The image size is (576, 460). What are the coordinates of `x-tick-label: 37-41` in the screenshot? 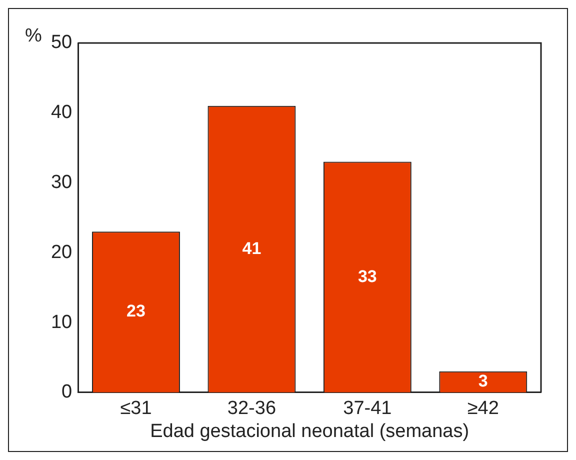 It's located at (367, 409).